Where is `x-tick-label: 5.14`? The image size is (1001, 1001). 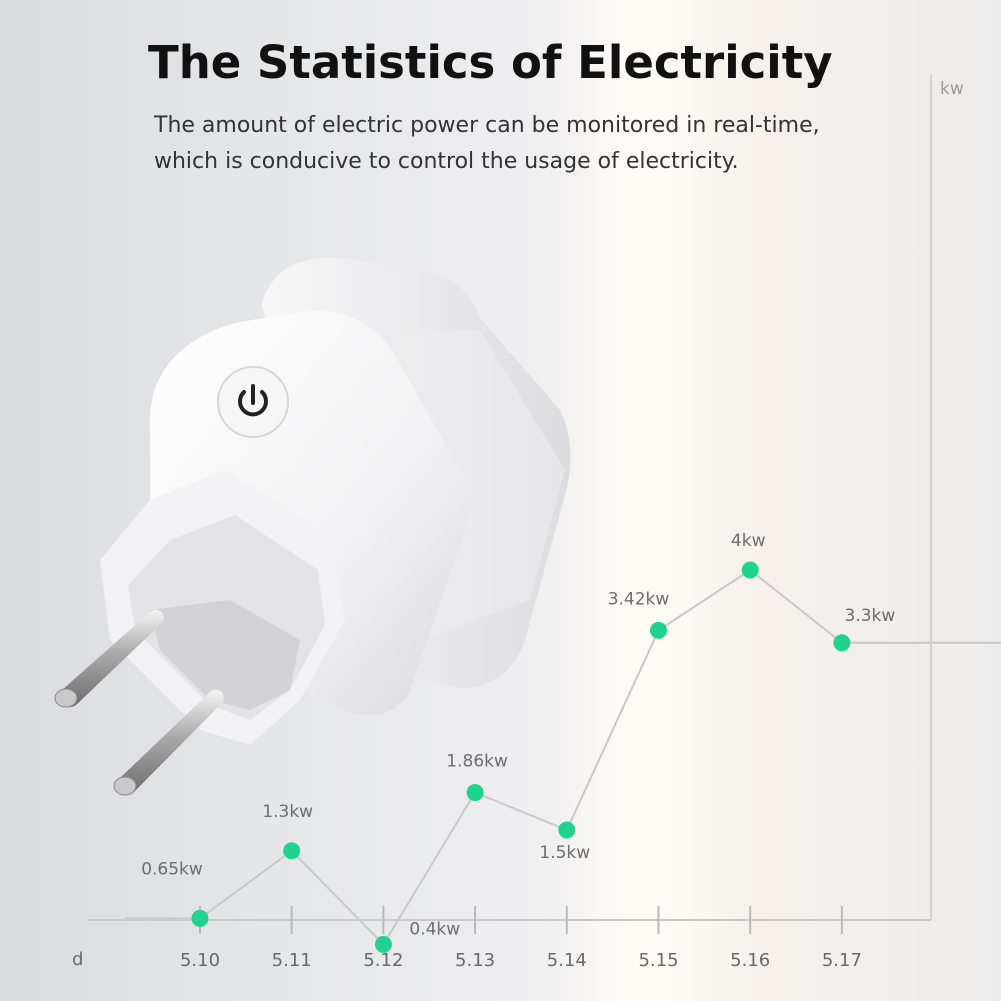 x-tick-label: 5.14 is located at coordinates (567, 960).